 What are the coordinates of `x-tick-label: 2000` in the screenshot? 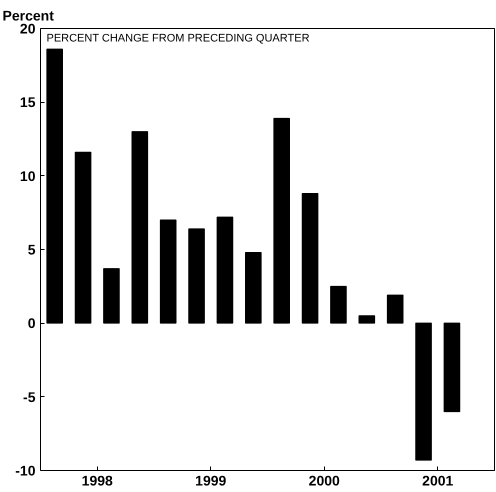 It's located at (324, 480).